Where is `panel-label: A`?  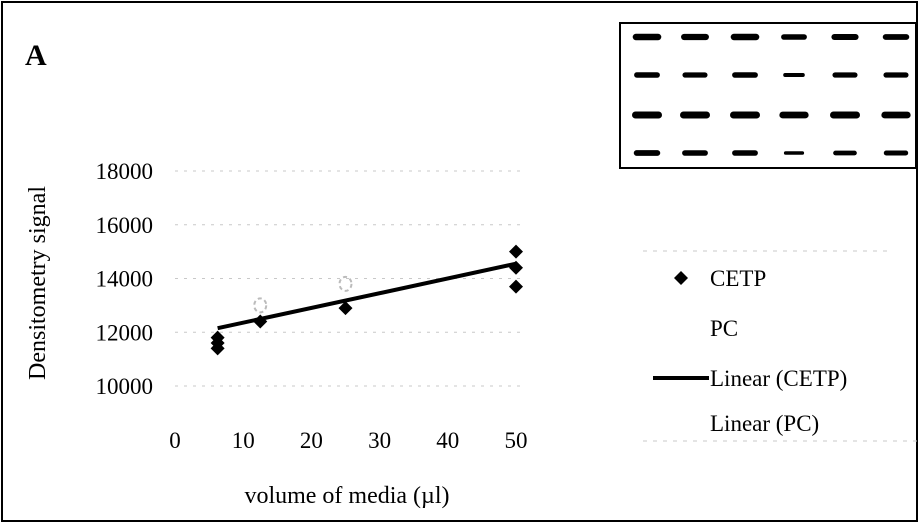
panel-label: A is located at coordinates (36, 55).